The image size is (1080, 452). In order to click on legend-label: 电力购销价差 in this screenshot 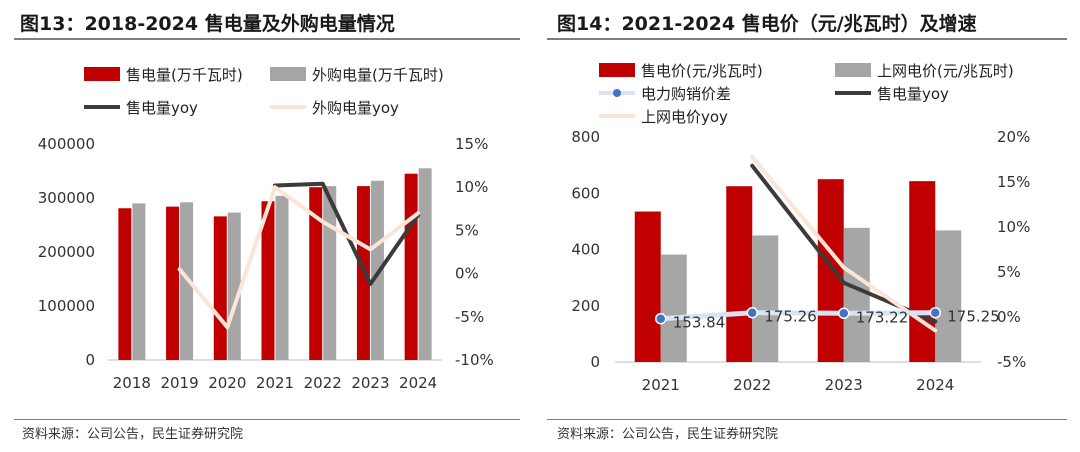, I will do `click(686, 94)`.